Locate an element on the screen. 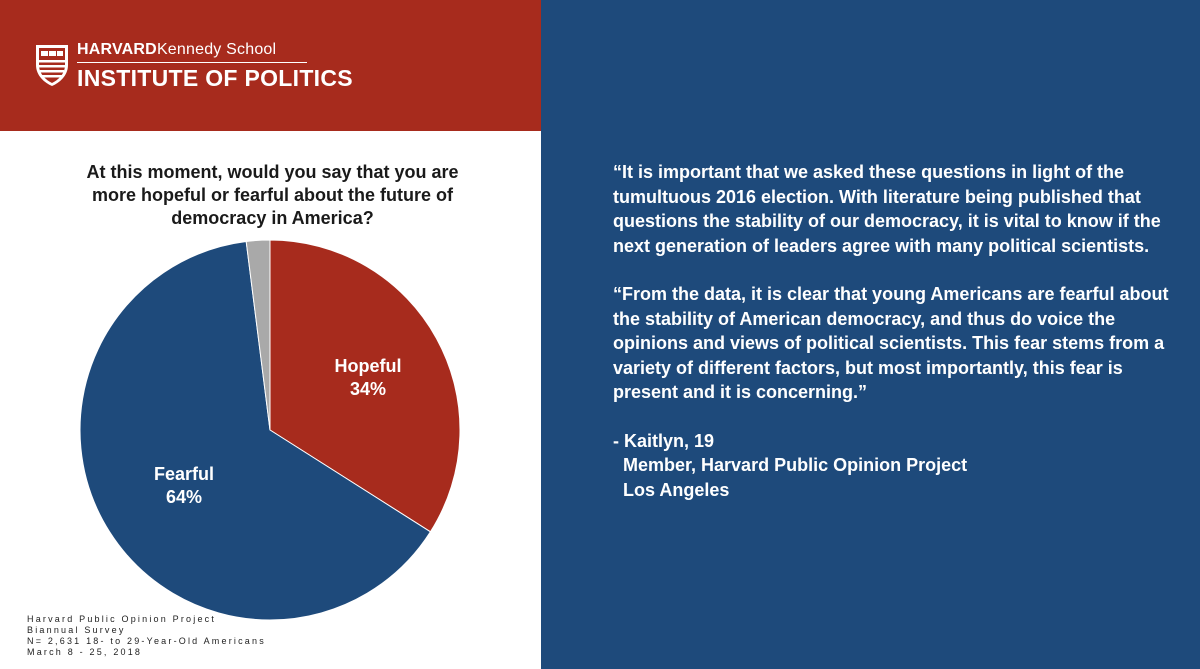 This screenshot has width=1200, height=669. signature-line: Los Angeles is located at coordinates (671, 489).